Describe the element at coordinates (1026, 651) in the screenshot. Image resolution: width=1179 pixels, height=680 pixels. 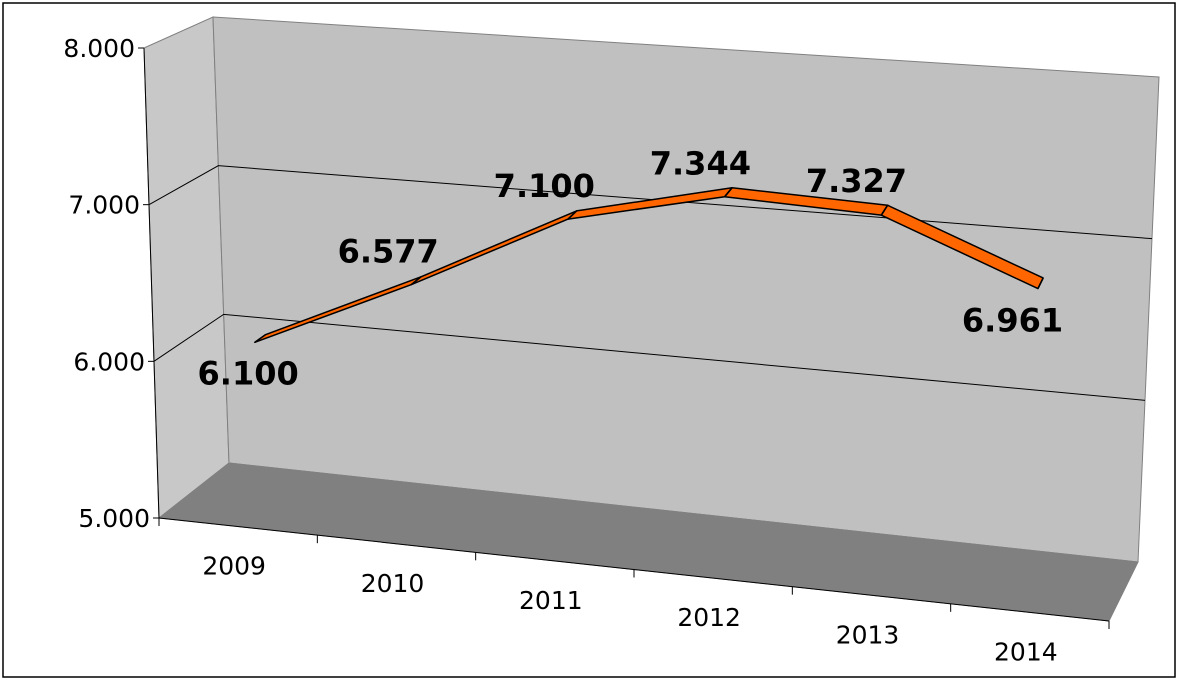
I see `x-tick-label: 2014` at that location.